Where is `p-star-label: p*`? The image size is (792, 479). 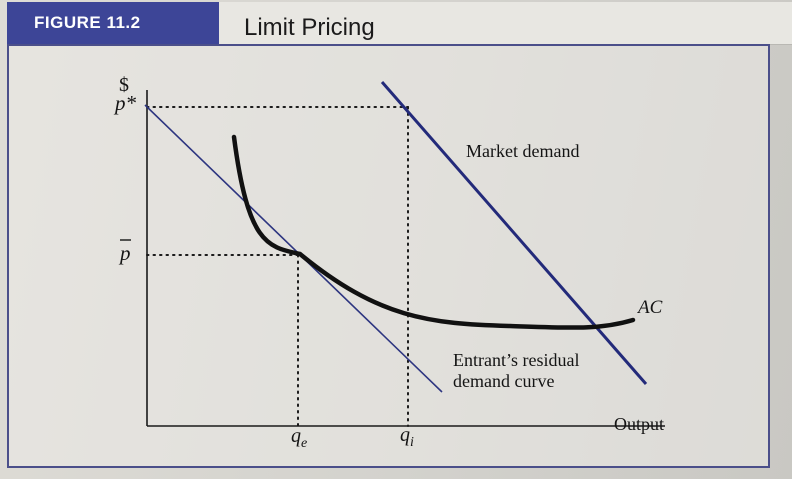 p-star-label: p* is located at coordinates (125, 103).